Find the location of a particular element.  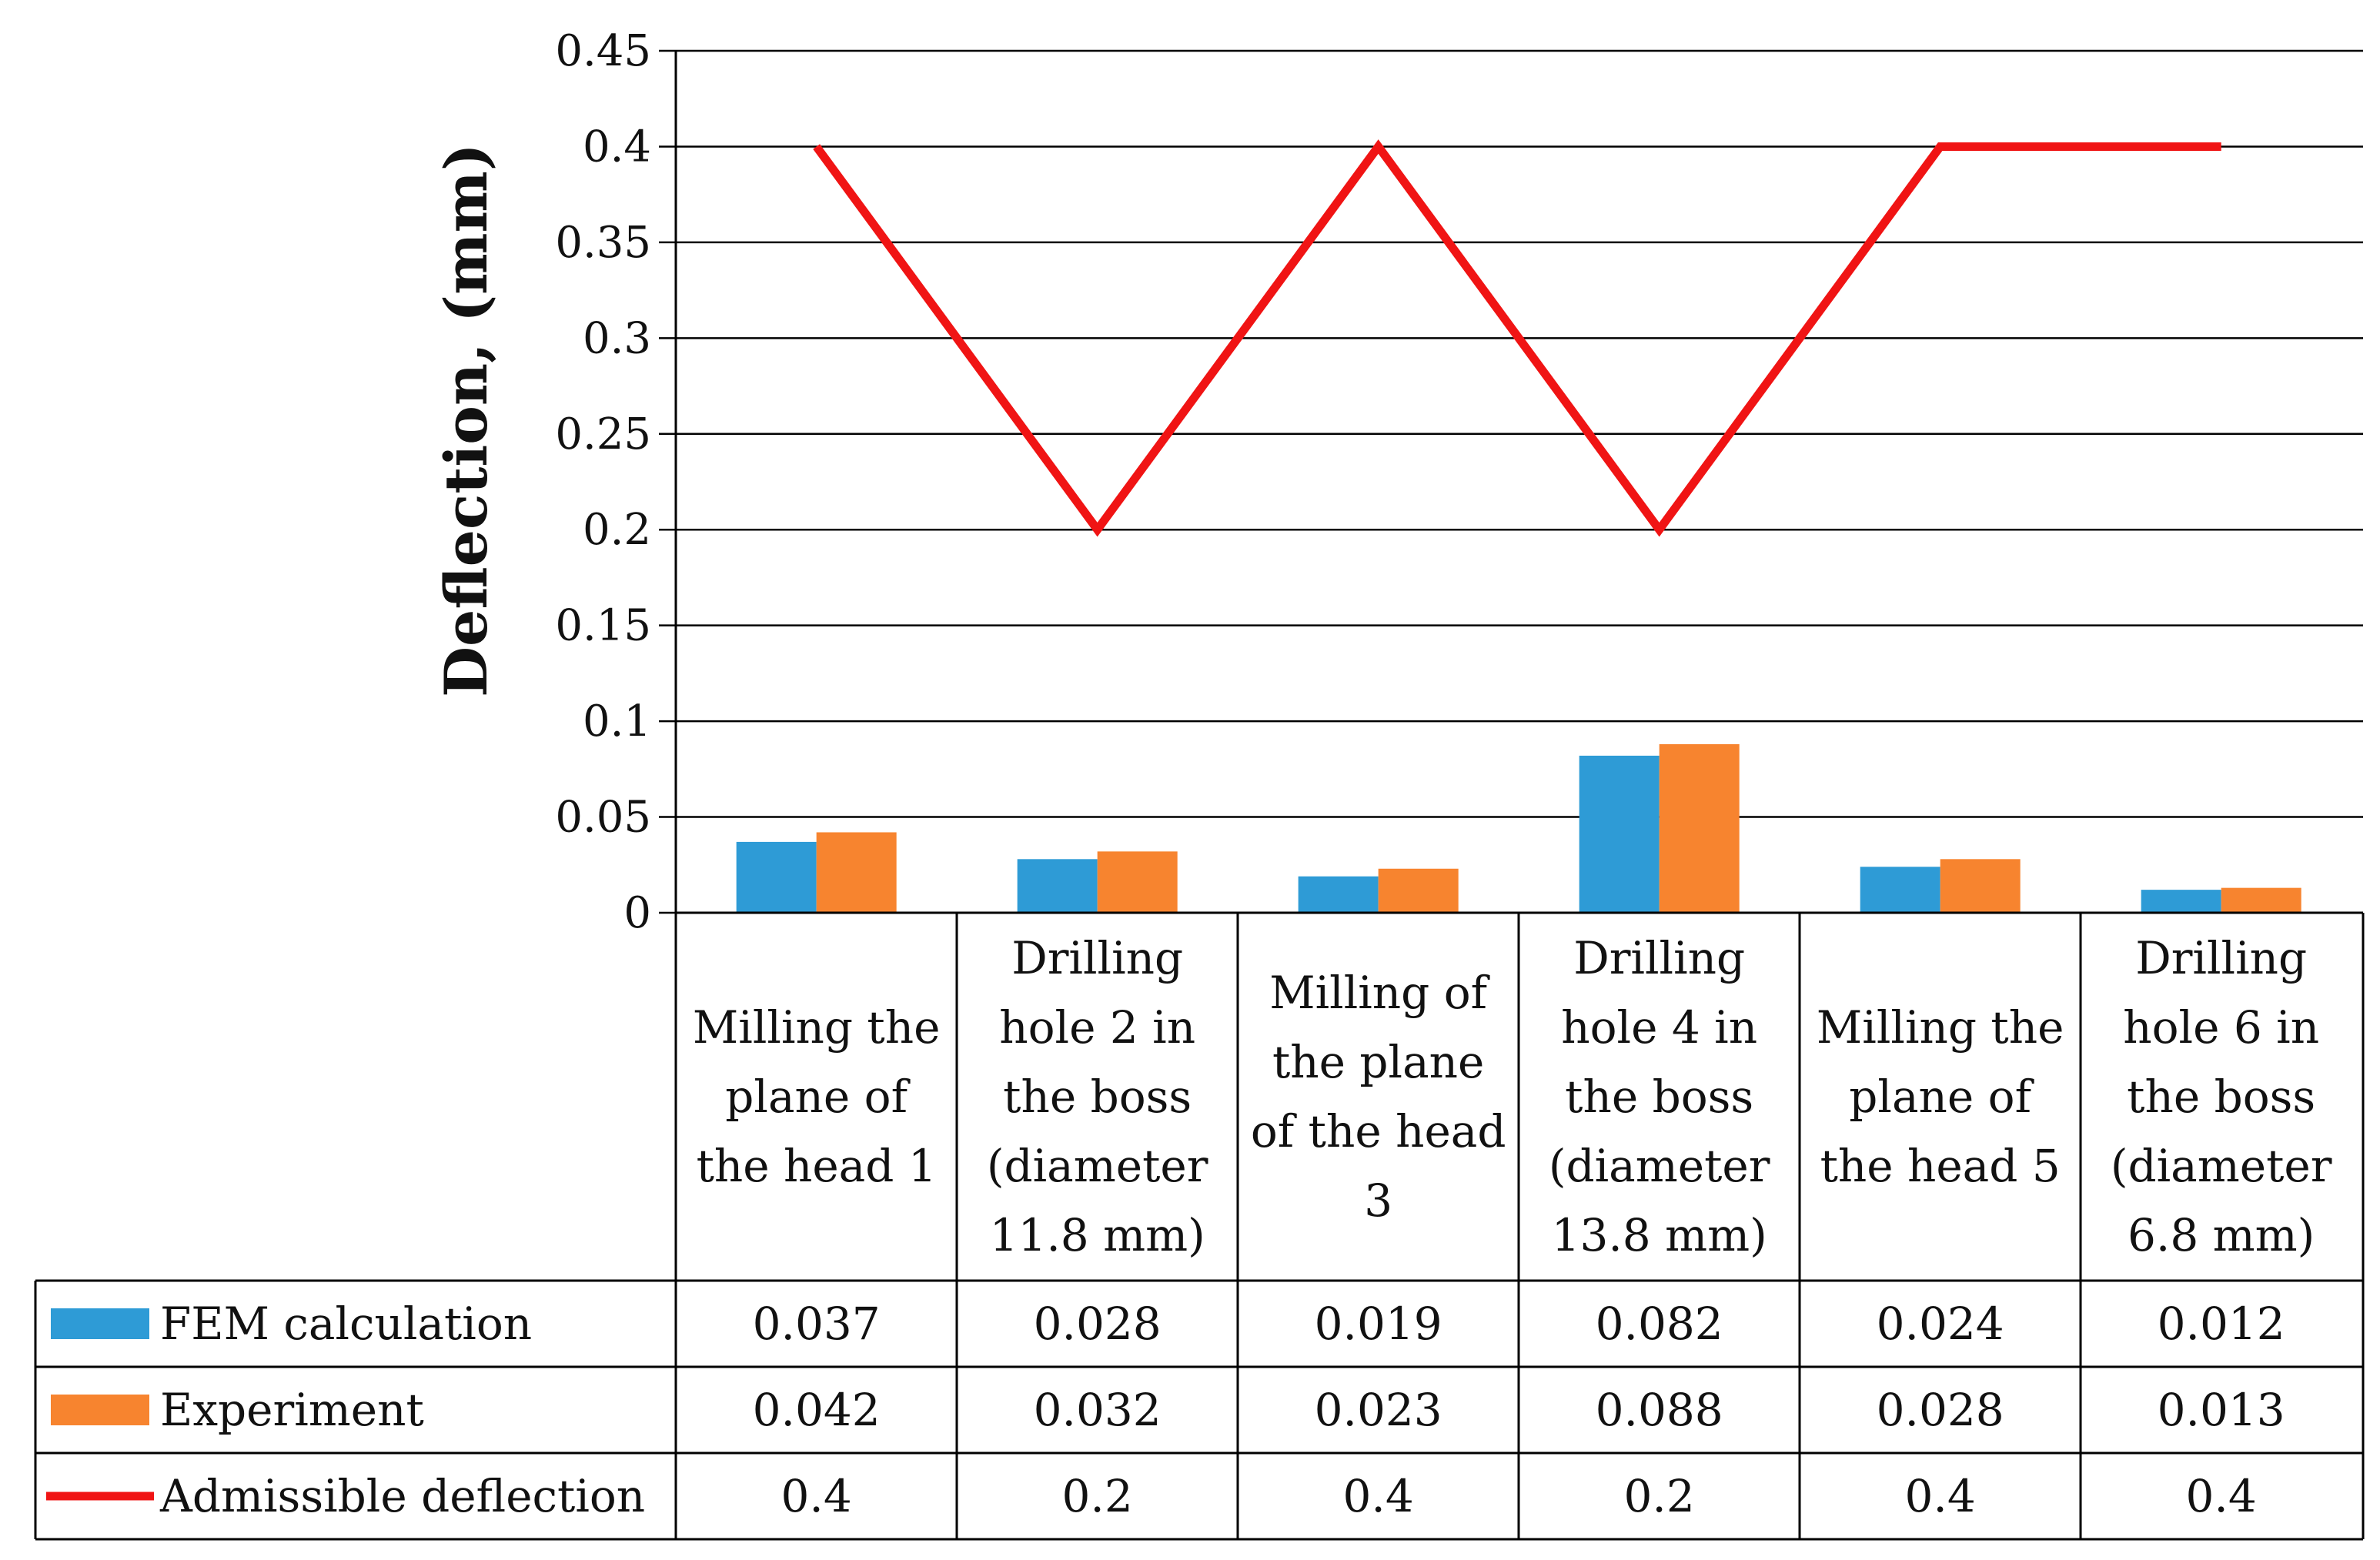

y-tick-label: 0.2 is located at coordinates (617, 530).